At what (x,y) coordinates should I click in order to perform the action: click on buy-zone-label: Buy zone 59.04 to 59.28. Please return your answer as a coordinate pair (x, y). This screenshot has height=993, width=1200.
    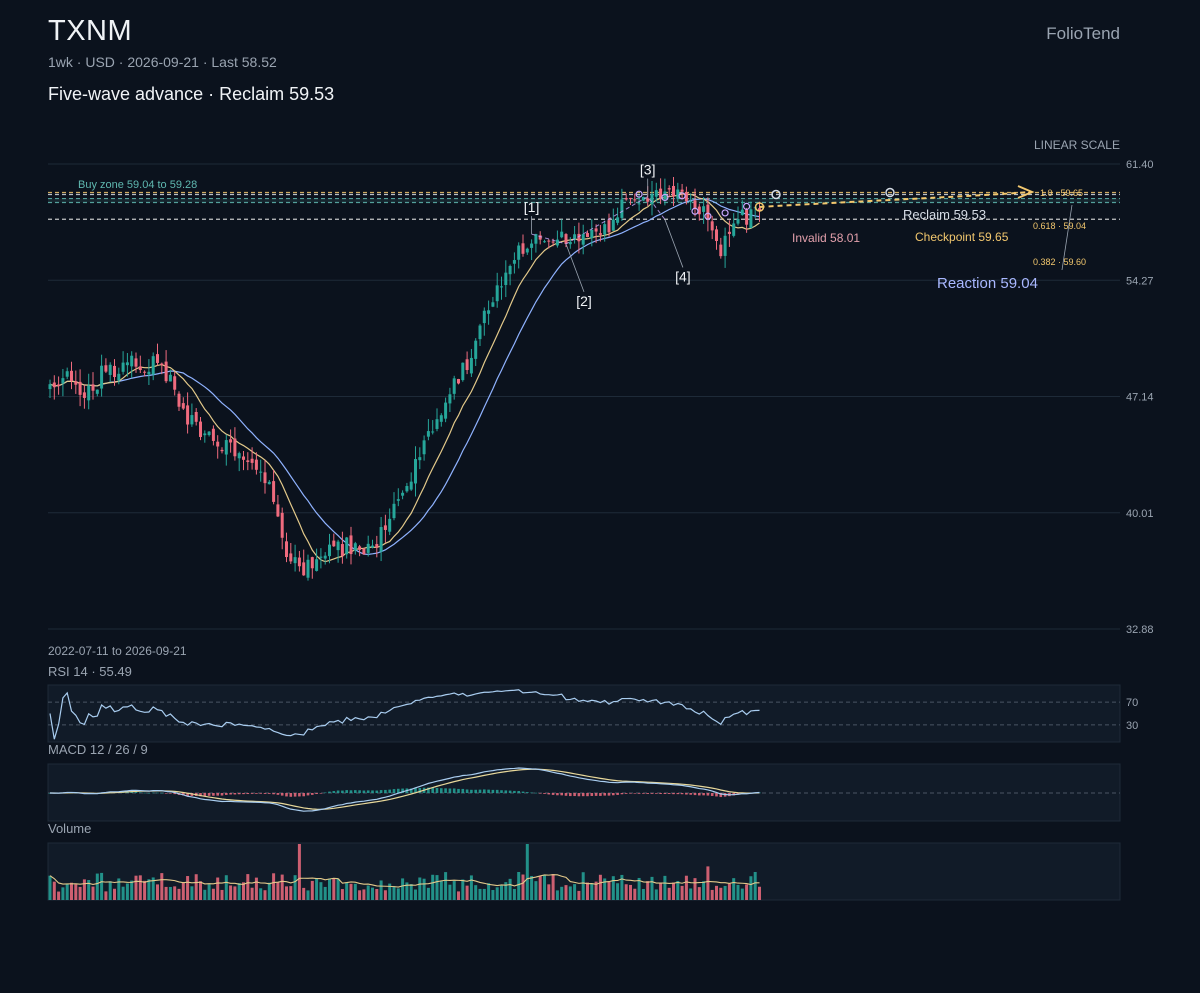
    Looking at the image, I should click on (137, 185).